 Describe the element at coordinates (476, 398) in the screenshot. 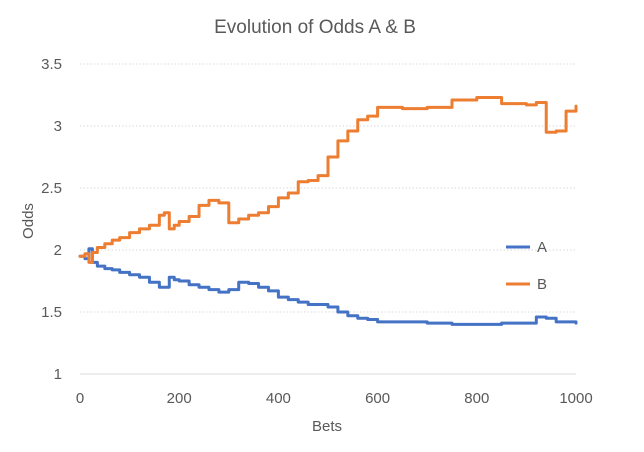

I see `x-tick-label: 800` at that location.